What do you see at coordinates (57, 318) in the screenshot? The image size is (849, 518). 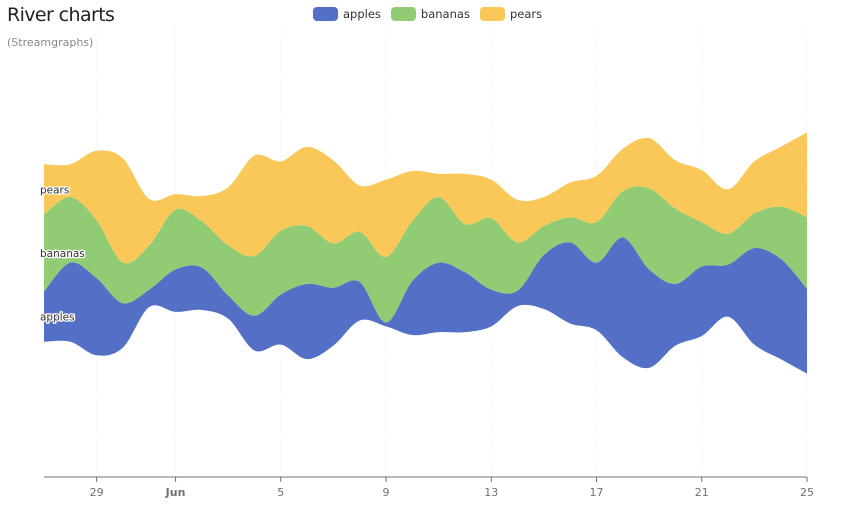 I see `series-label-apples: apples` at bounding box center [57, 318].